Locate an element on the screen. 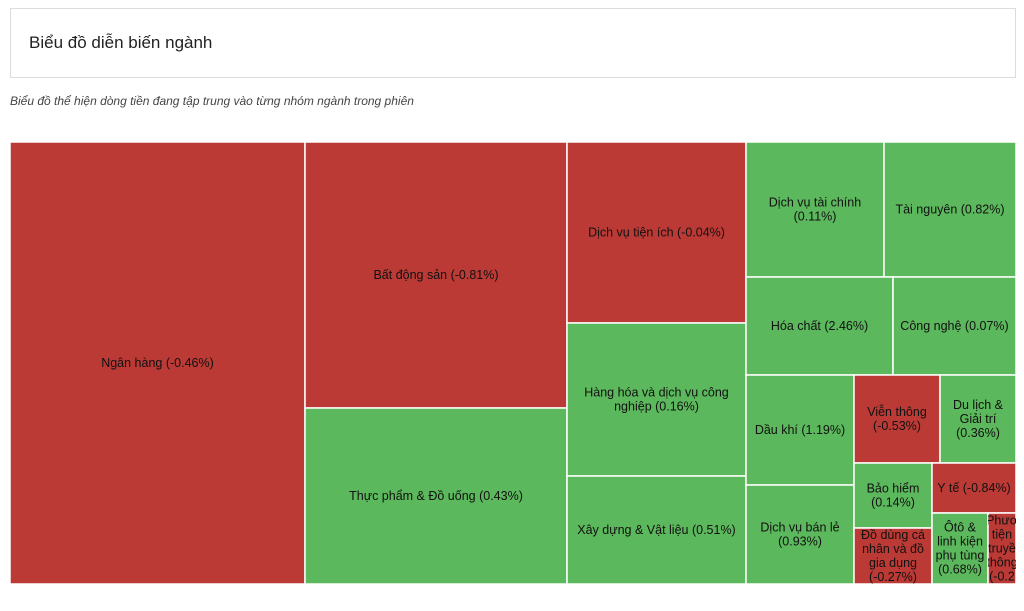  tile-label-cong-nghe: Công nghệ (0.07%) is located at coordinates (954, 326).